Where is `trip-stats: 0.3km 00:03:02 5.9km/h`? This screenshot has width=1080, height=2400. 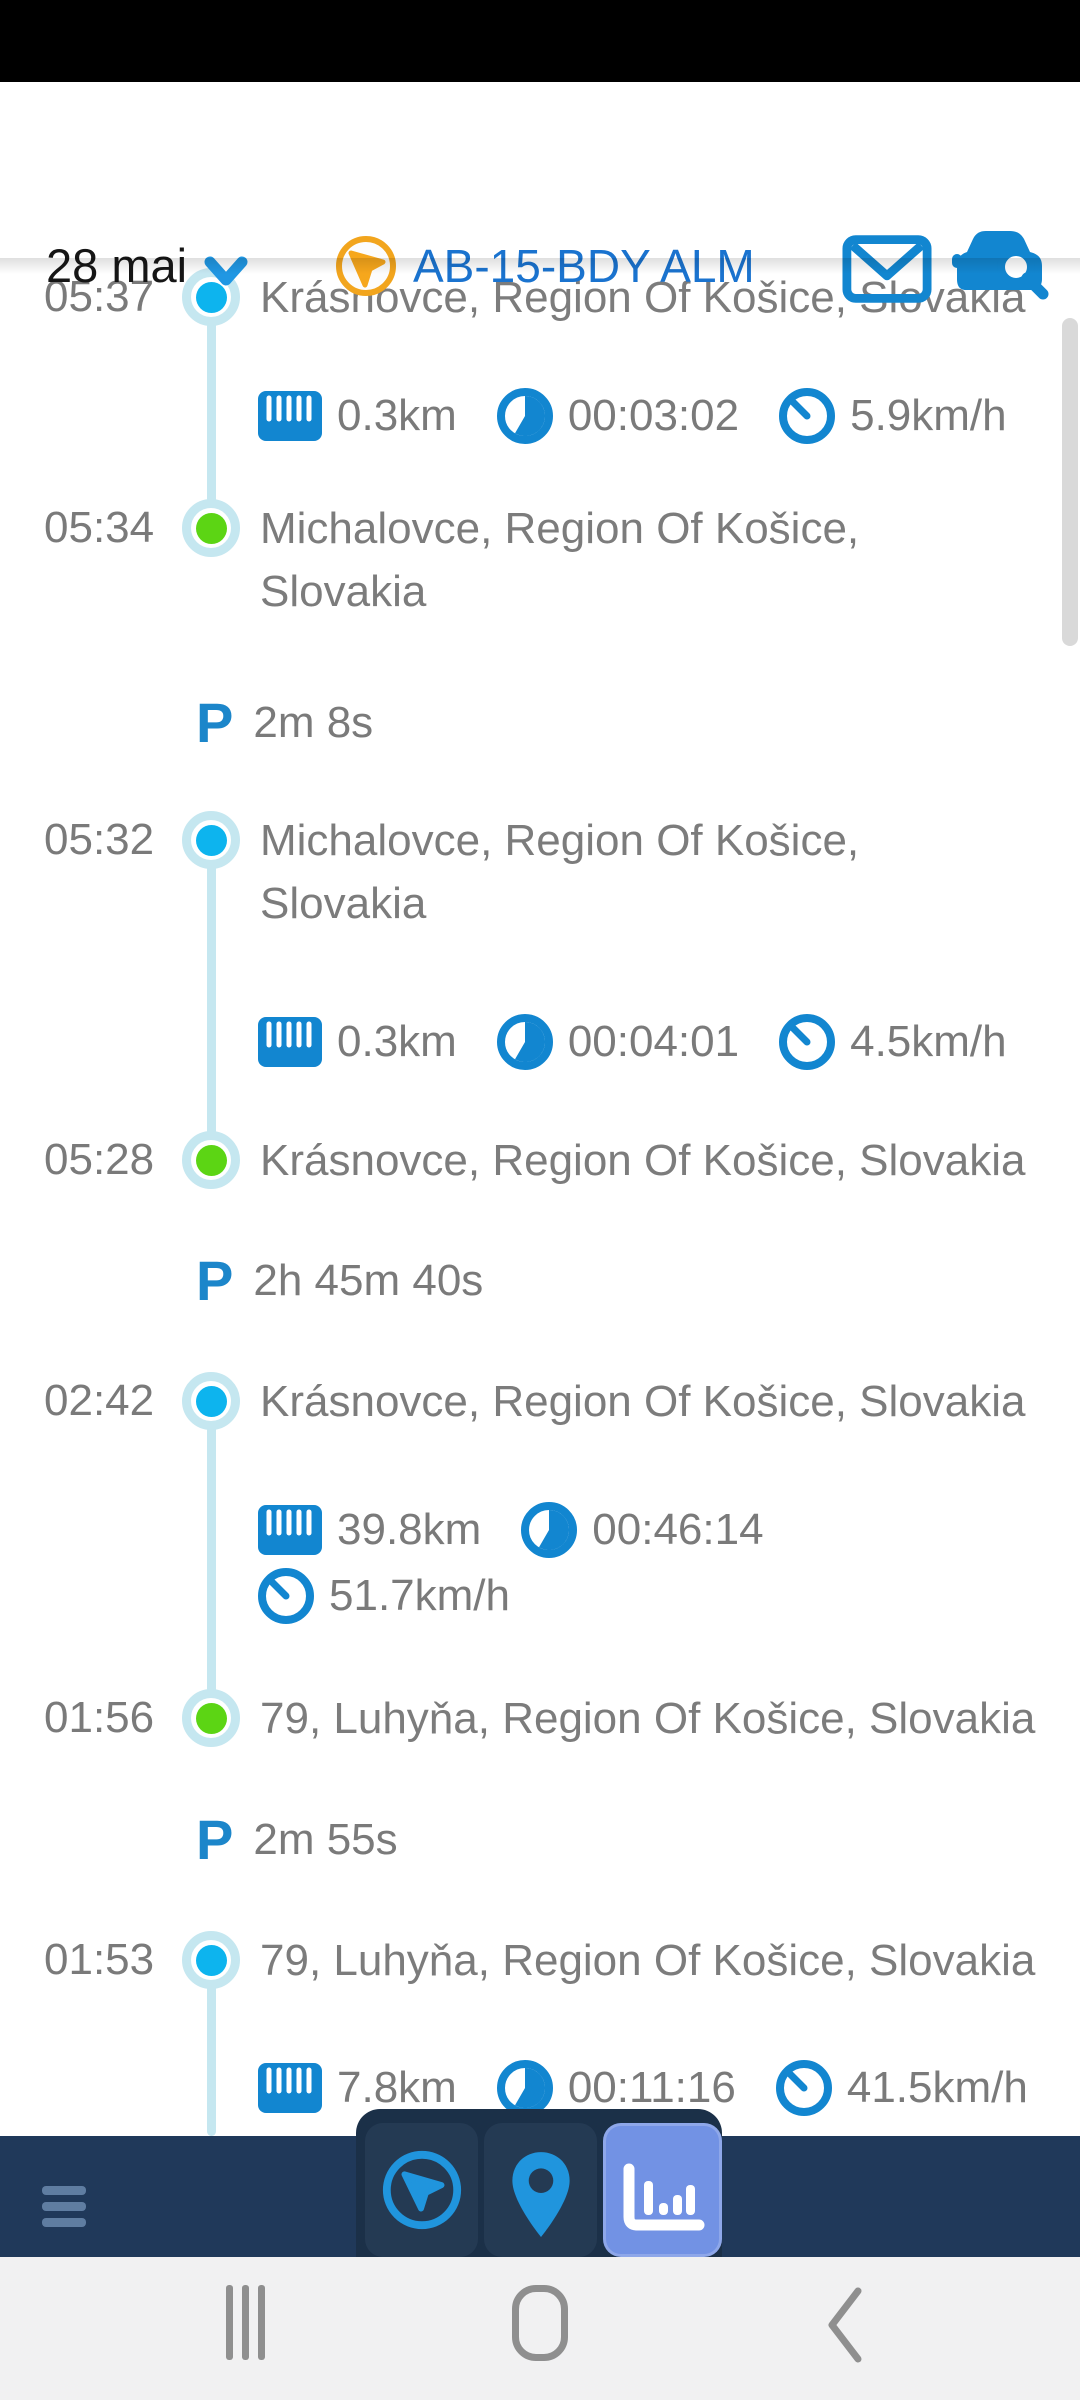 trip-stats: 0.3km 00:03:02 5.9km/h is located at coordinates (632, 416).